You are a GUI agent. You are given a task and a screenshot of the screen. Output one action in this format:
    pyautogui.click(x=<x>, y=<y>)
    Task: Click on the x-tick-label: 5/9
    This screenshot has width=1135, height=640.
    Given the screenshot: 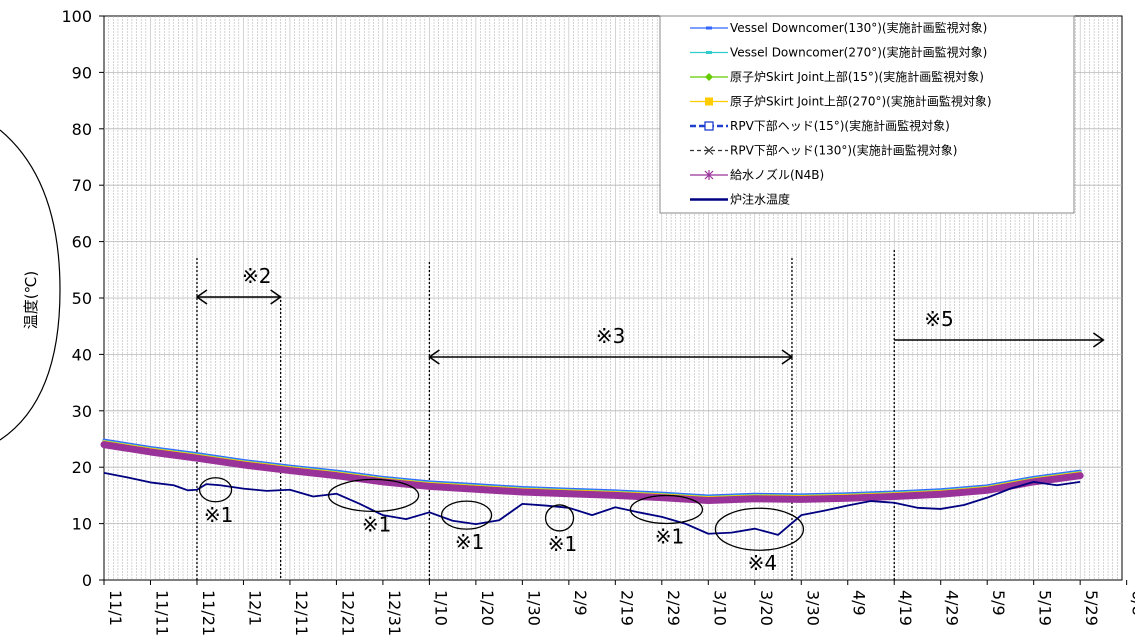 What is the action you would take?
    pyautogui.click(x=998, y=603)
    